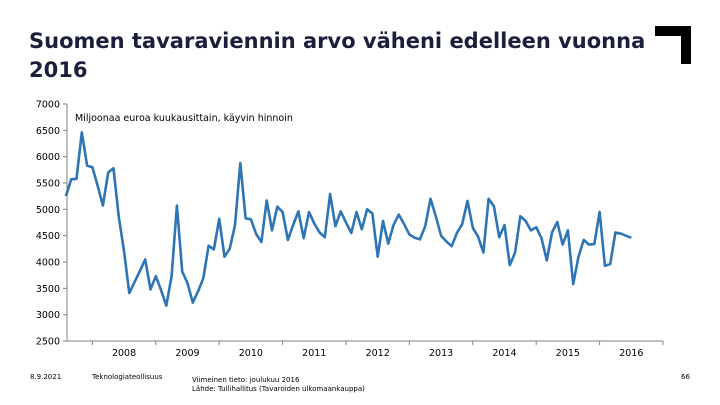  Describe the element at coordinates (246, 380) in the screenshot. I see `footer-last-data: Viimeinen tieto: joulukuu 2016` at that location.